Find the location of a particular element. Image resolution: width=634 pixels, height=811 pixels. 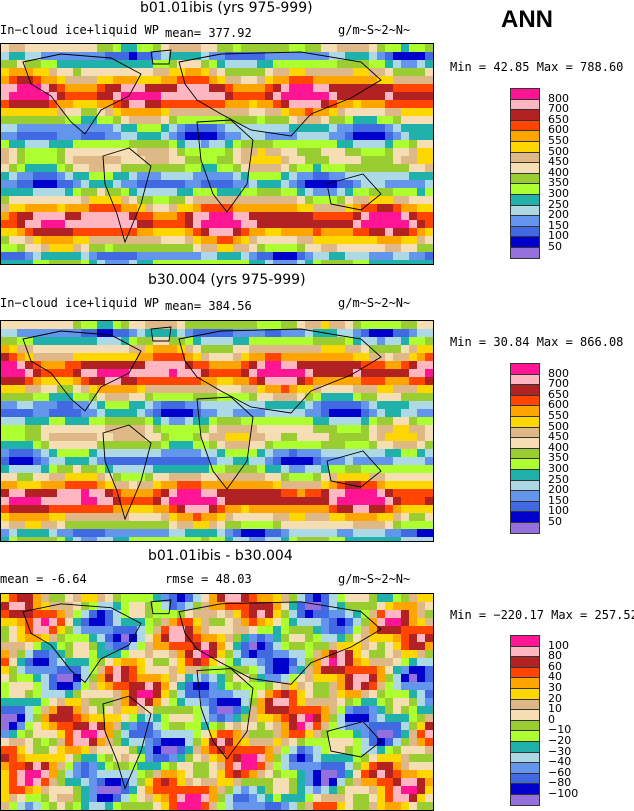

colorbar-label: 40 is located at coordinates (555, 677).